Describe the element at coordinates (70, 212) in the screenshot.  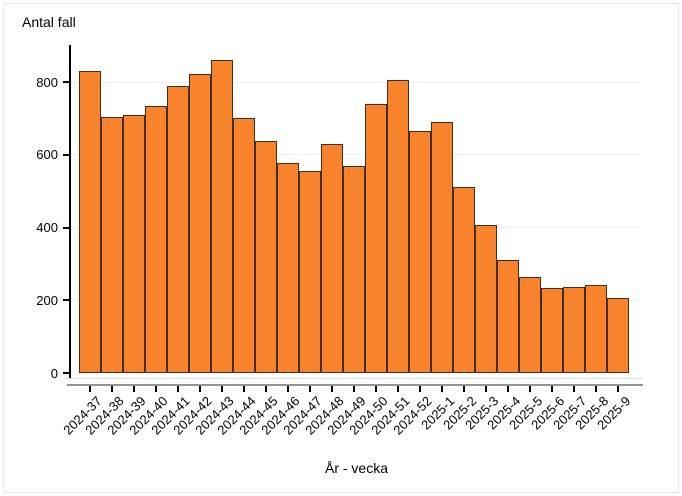
I see `y-axis-line` at that location.